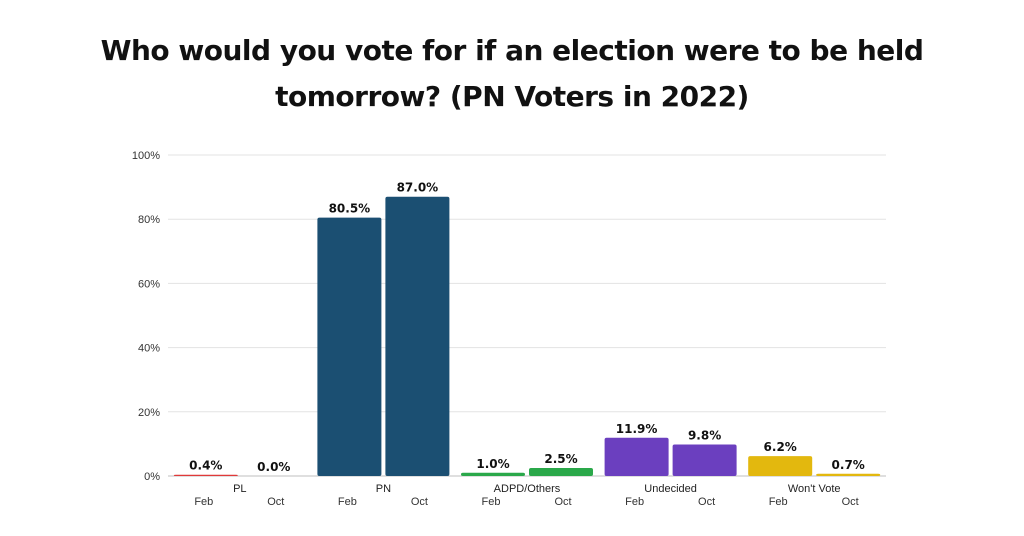 The width and height of the screenshot is (1024, 536). Describe the element at coordinates (670, 489) in the screenshot. I see `x-category-label: Undecided` at that location.